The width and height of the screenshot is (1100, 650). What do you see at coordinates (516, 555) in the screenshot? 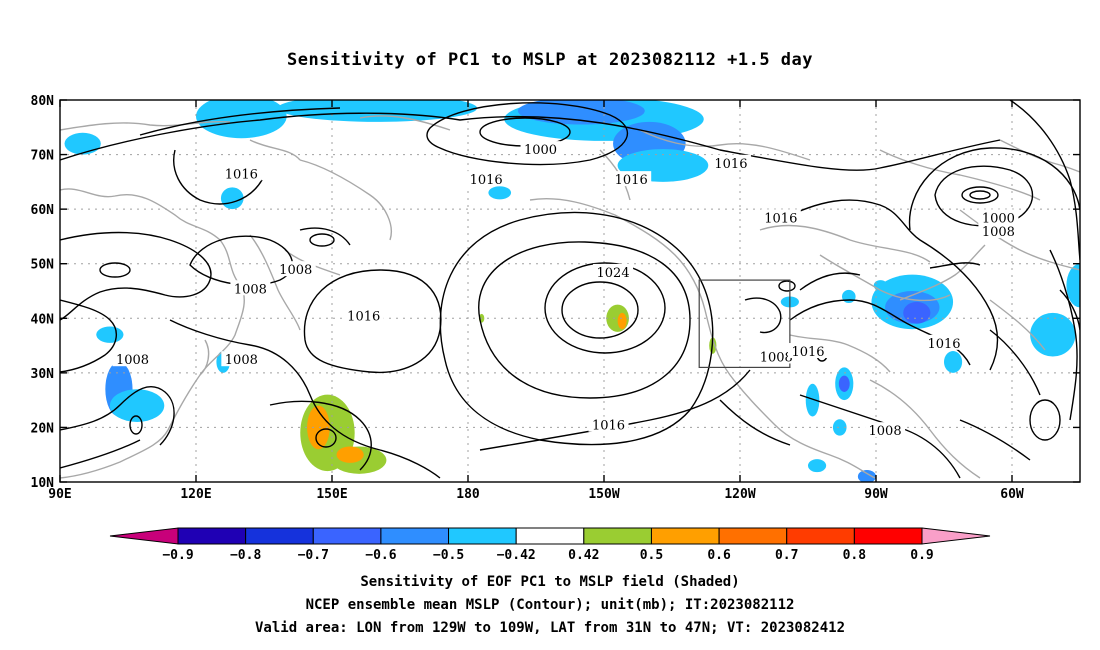
I see `colorbar-label: −0.42` at bounding box center [516, 555].